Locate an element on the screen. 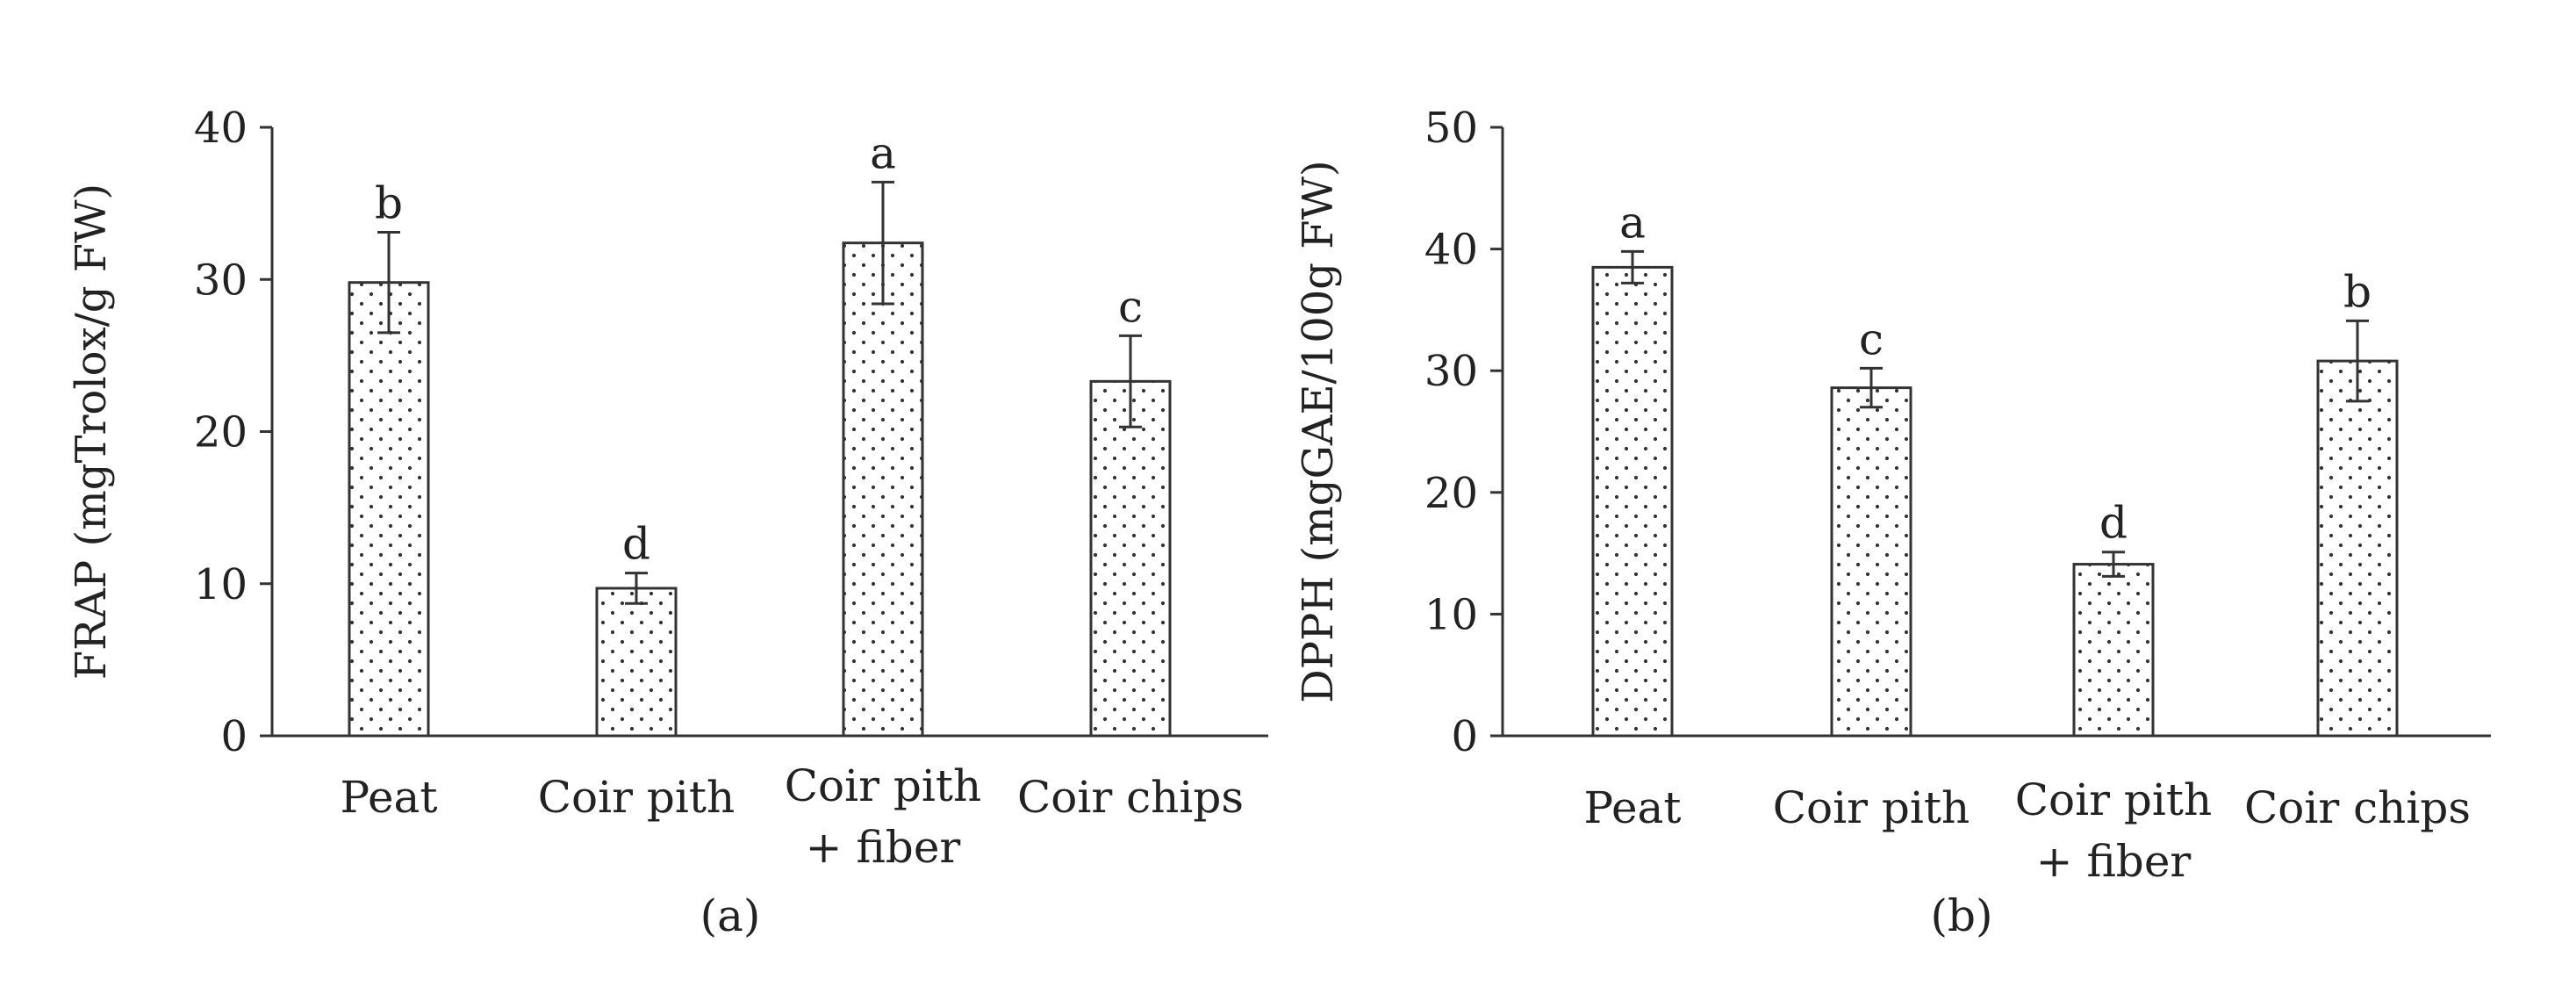  panel-label: (b) is located at coordinates (1961, 916).